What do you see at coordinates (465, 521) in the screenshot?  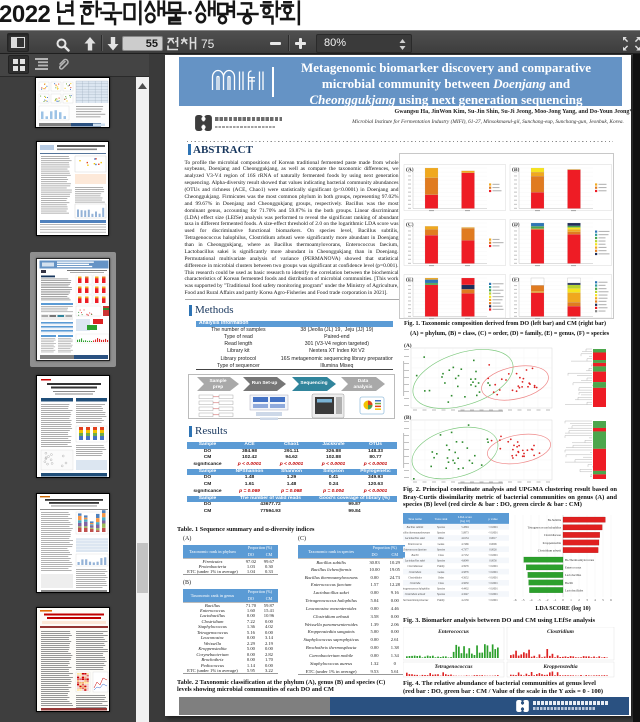 I see `svg-text: (log 10)` at bounding box center [465, 521].